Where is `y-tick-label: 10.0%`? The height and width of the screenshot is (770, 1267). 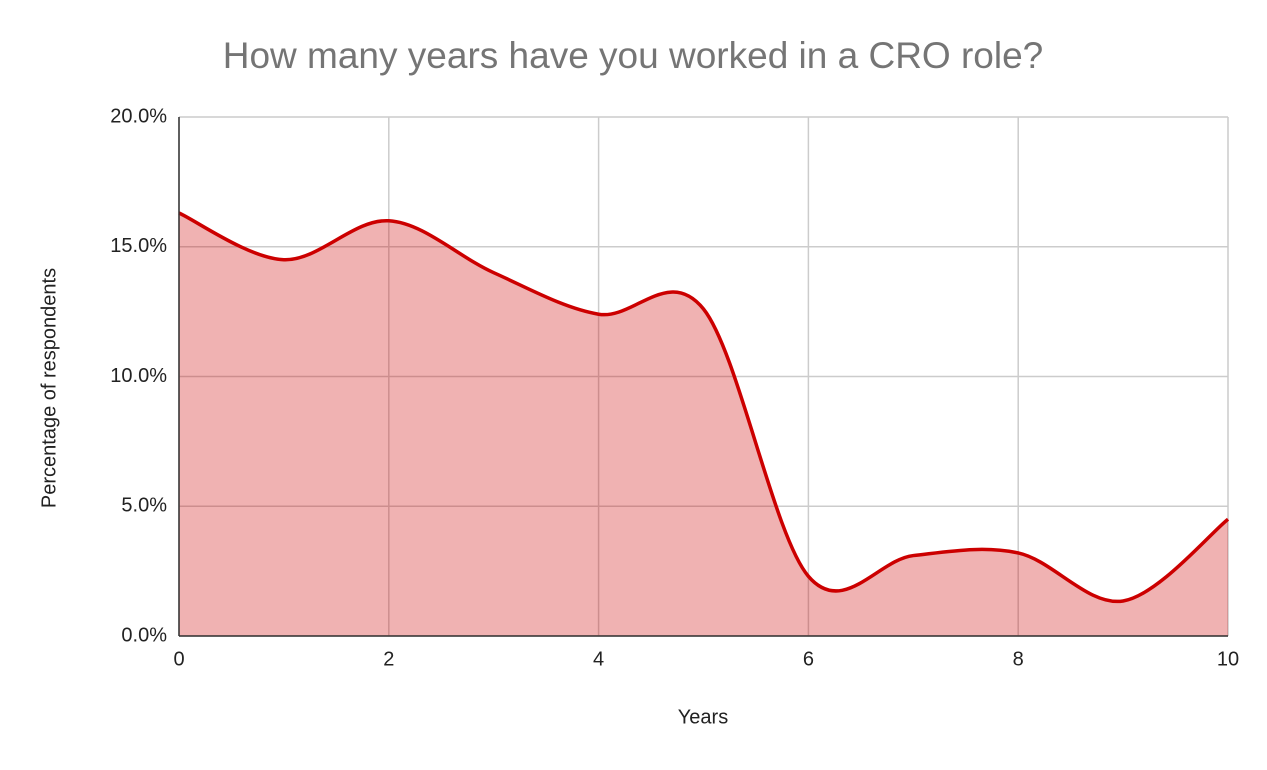
y-tick-label: 10.0% is located at coordinates (138, 376).